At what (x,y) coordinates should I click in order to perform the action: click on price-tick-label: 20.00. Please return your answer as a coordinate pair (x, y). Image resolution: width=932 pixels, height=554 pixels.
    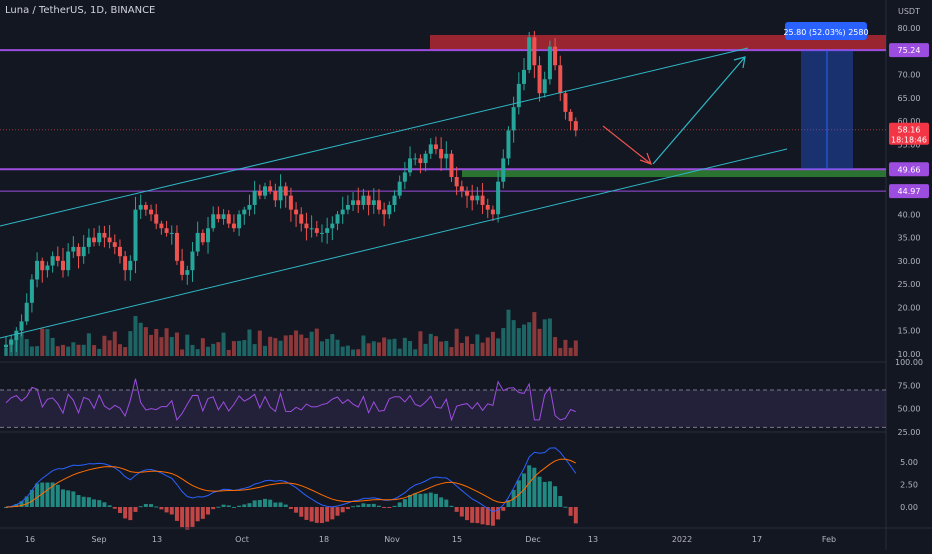
    Looking at the image, I should click on (909, 307).